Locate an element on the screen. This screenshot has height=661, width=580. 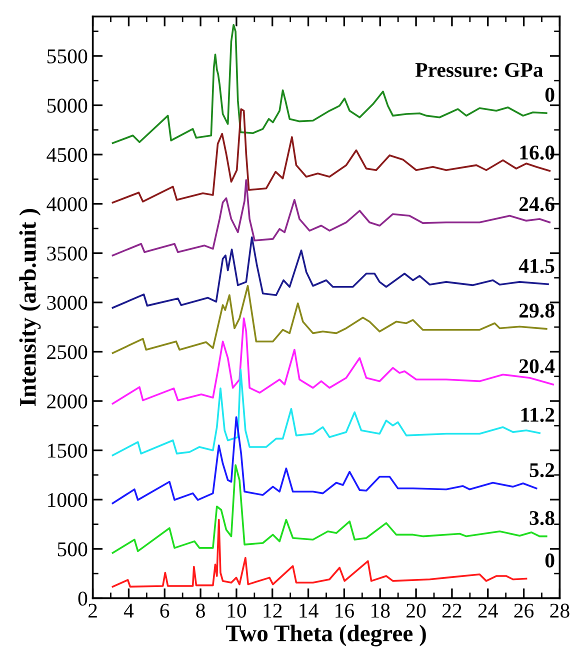
series-label: 11.2 is located at coordinates (537, 415).